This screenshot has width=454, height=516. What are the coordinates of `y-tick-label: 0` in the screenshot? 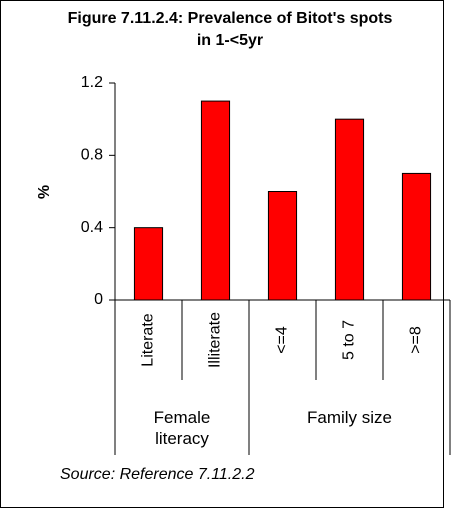 It's located at (98, 299).